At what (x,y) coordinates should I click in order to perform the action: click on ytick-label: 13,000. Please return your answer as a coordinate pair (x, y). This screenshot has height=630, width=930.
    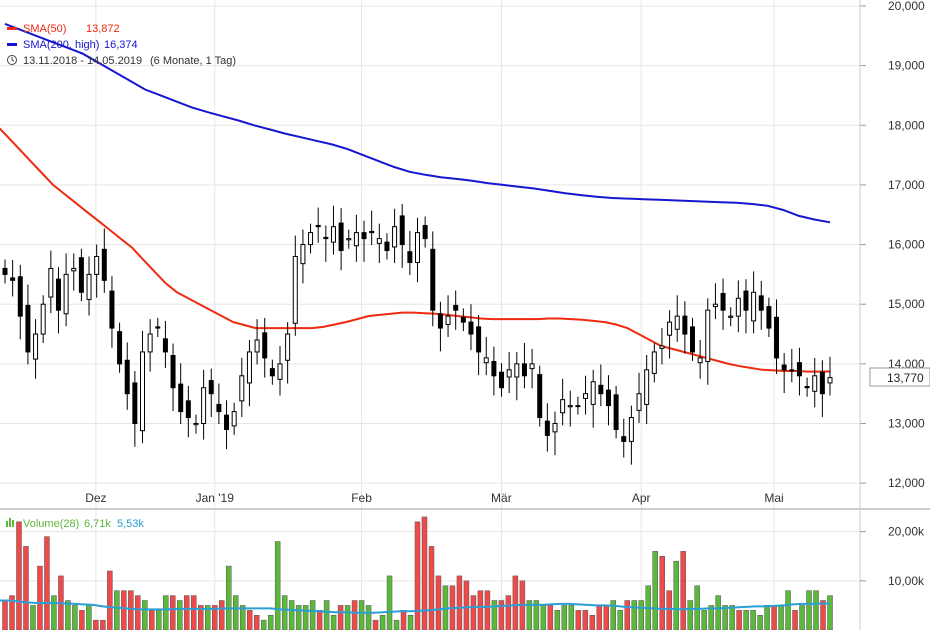
    Looking at the image, I should click on (906, 424).